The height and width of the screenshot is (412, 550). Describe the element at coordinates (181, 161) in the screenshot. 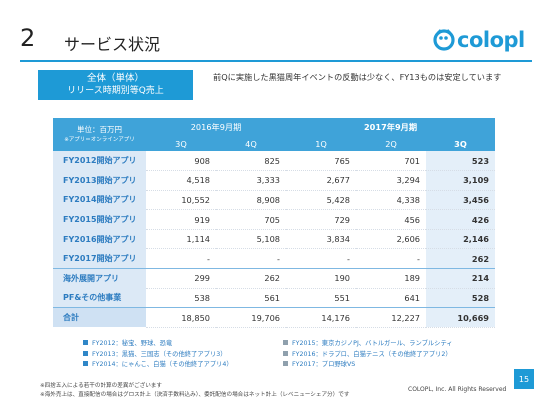

I see `table-cell: 908` at that location.